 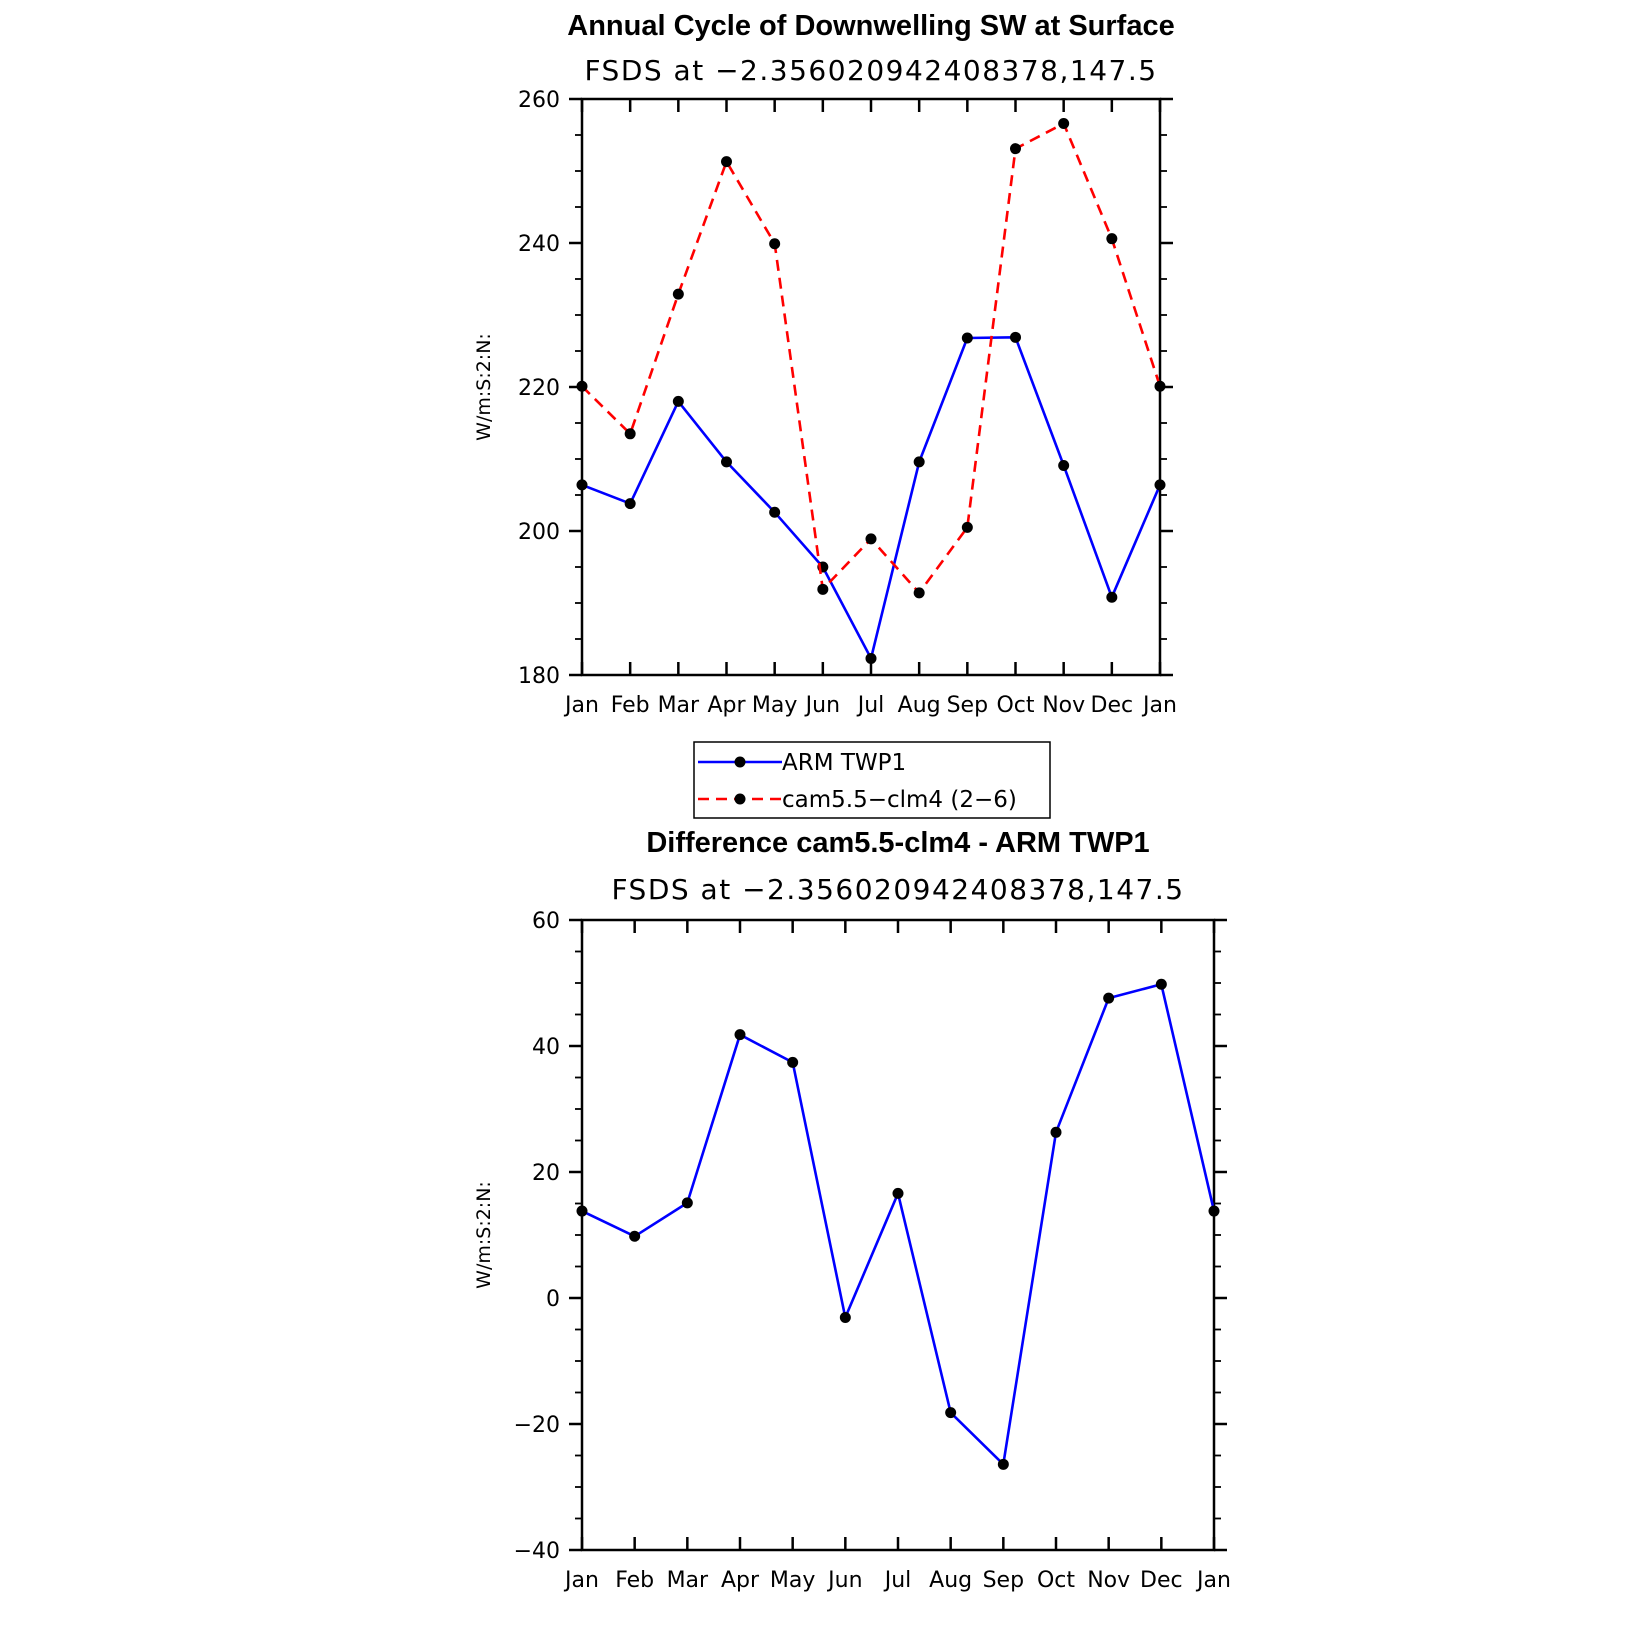 I want to click on legend-label-1: ARM TWP1, so click(x=844, y=763).